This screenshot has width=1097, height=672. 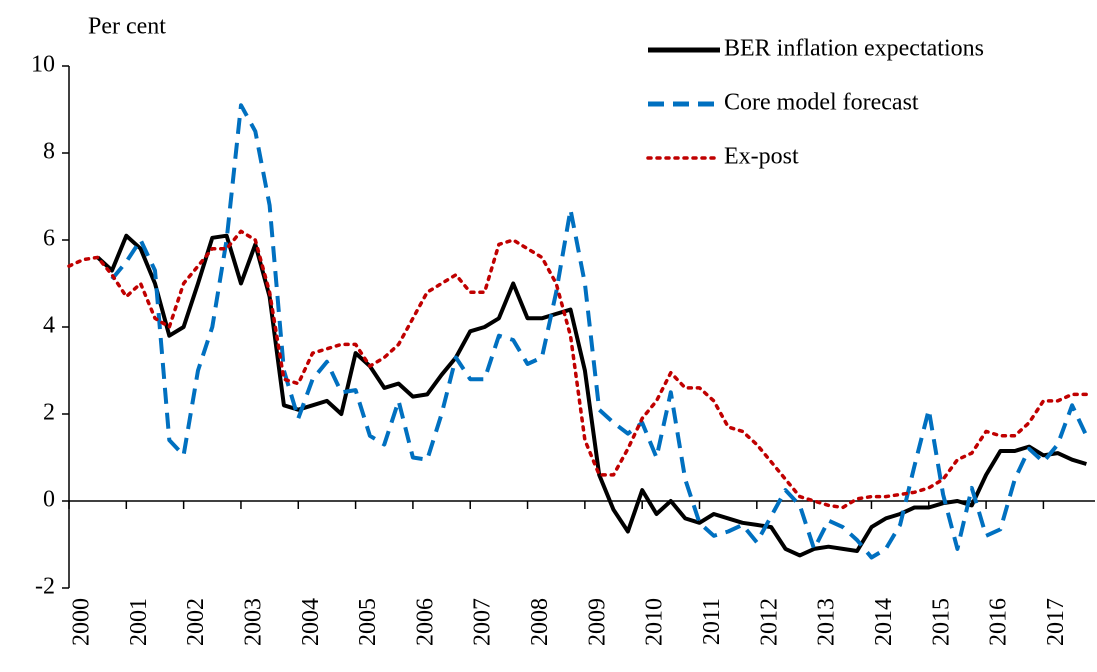 What do you see at coordinates (655, 622) in the screenshot?
I see `x-tick-label: 2010` at bounding box center [655, 622].